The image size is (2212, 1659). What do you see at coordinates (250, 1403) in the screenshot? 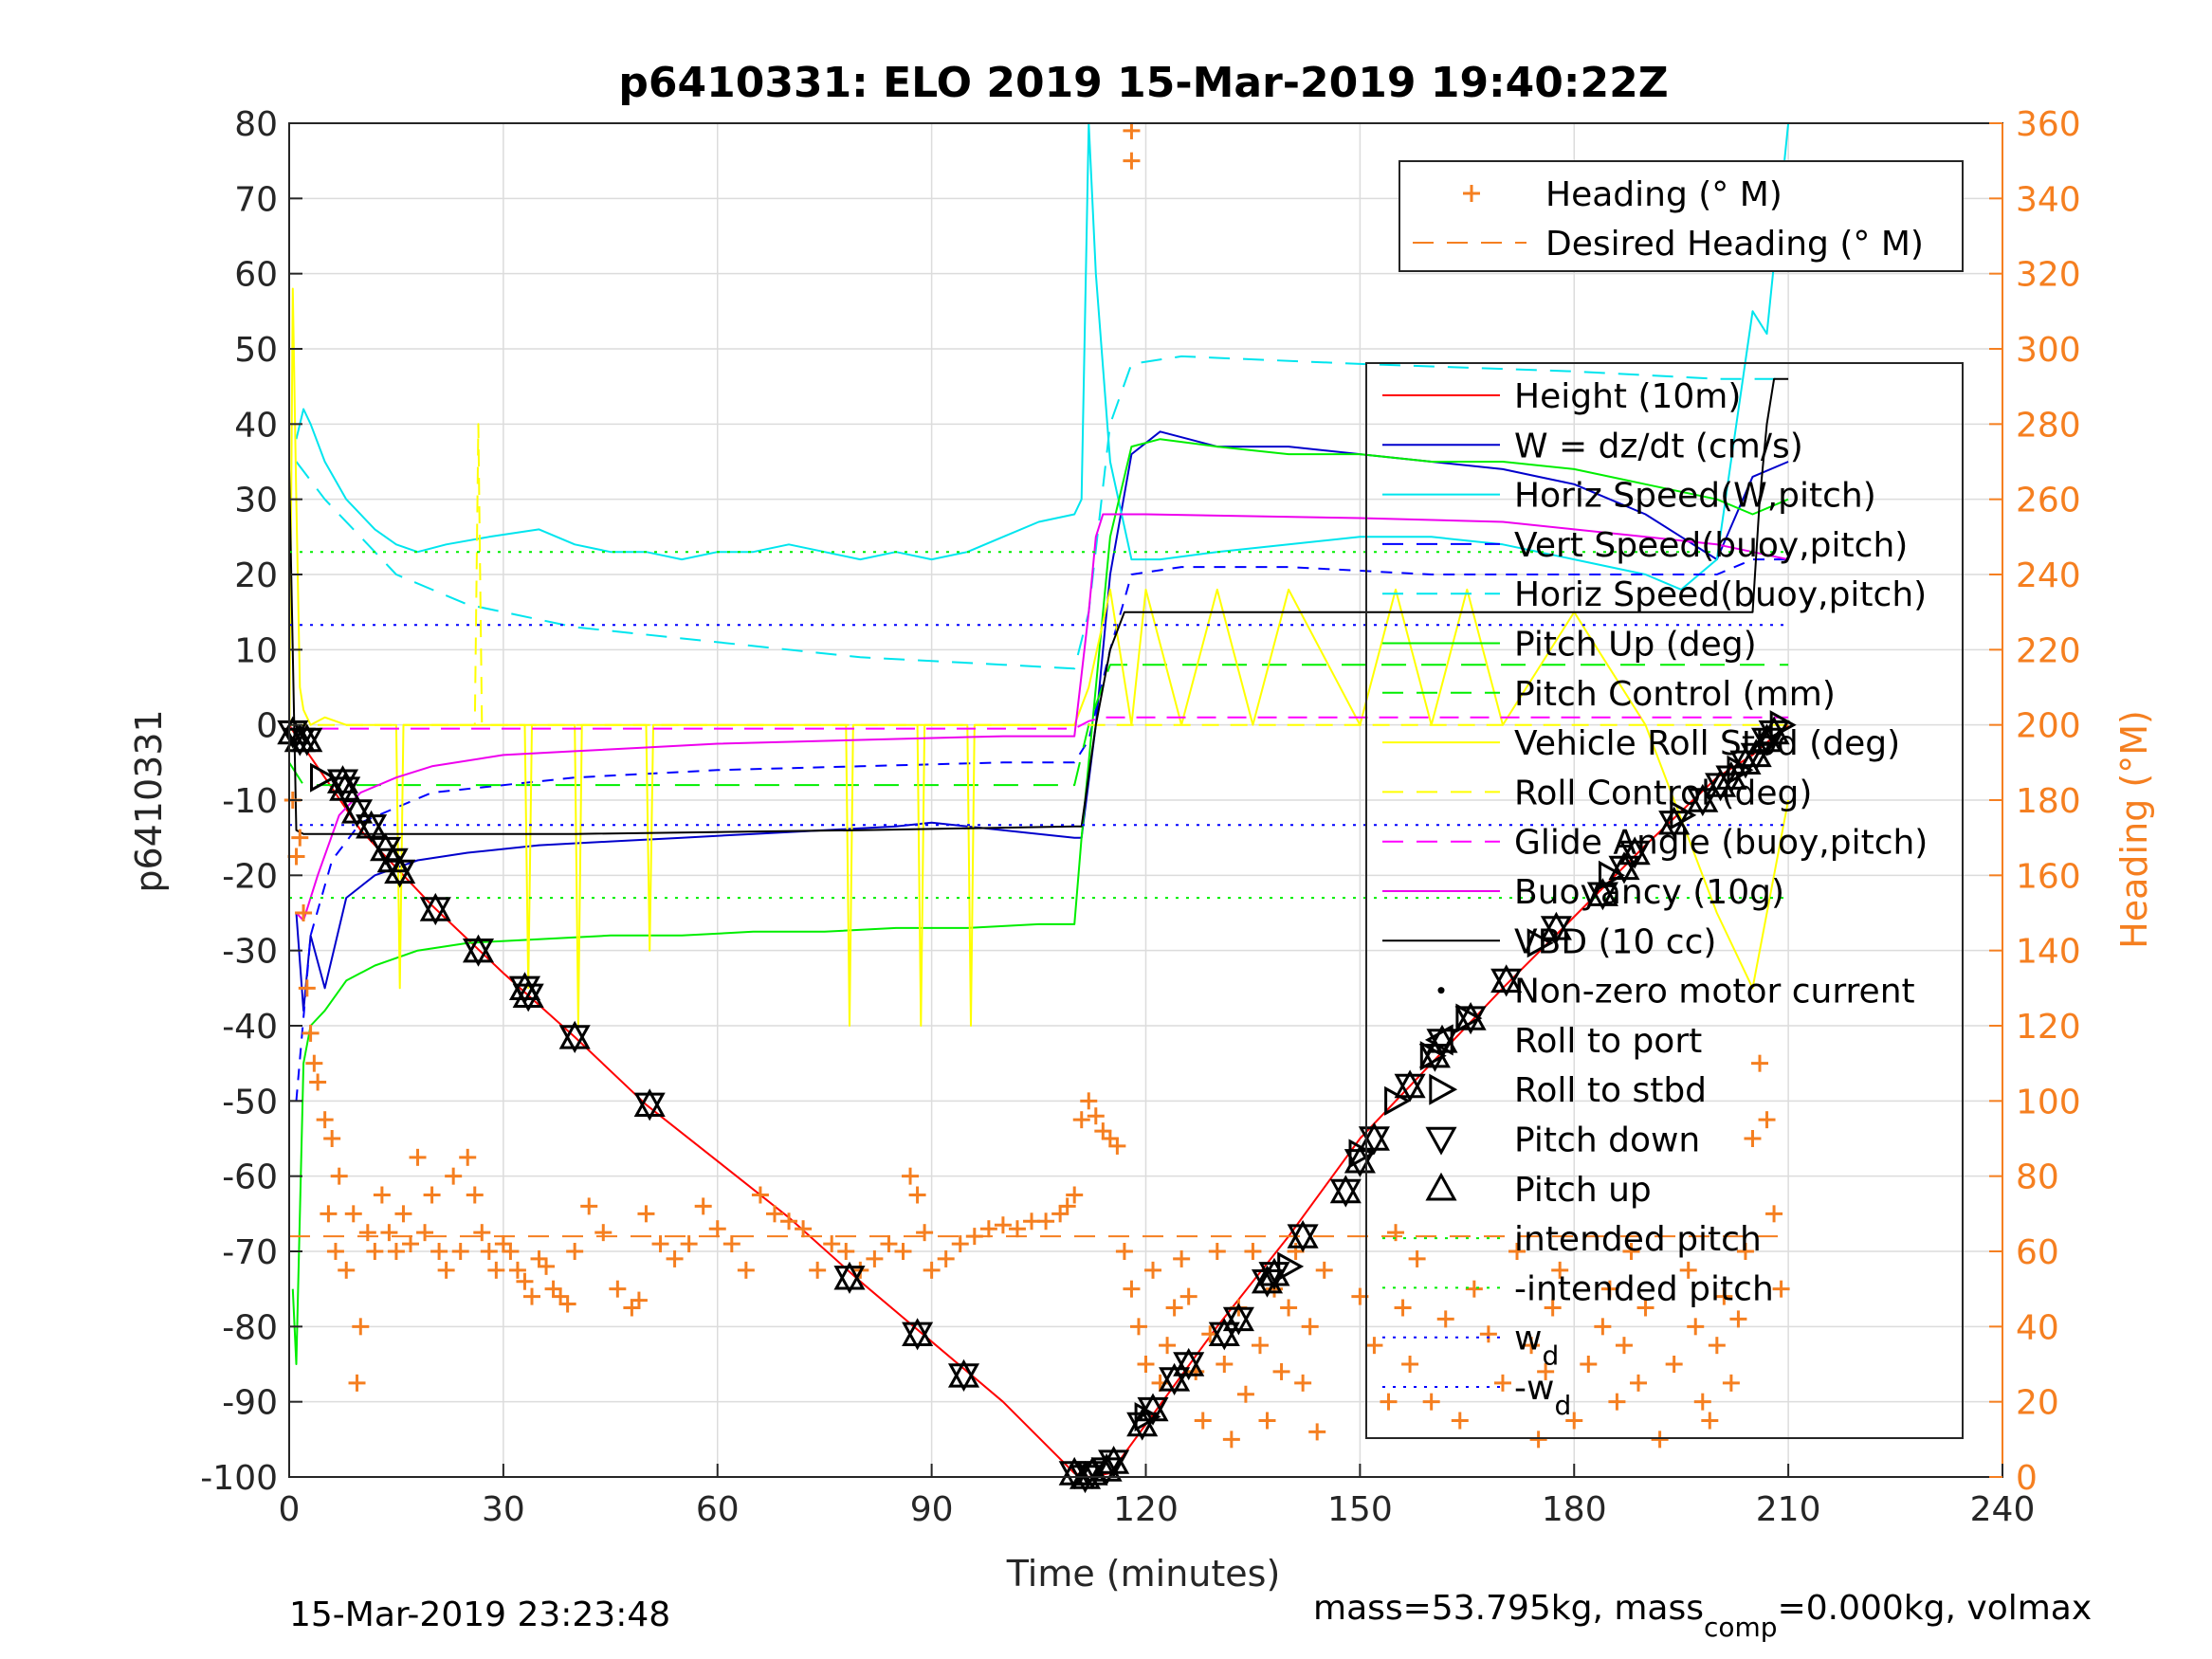
I see `y-tick-label: -90` at bounding box center [250, 1403].